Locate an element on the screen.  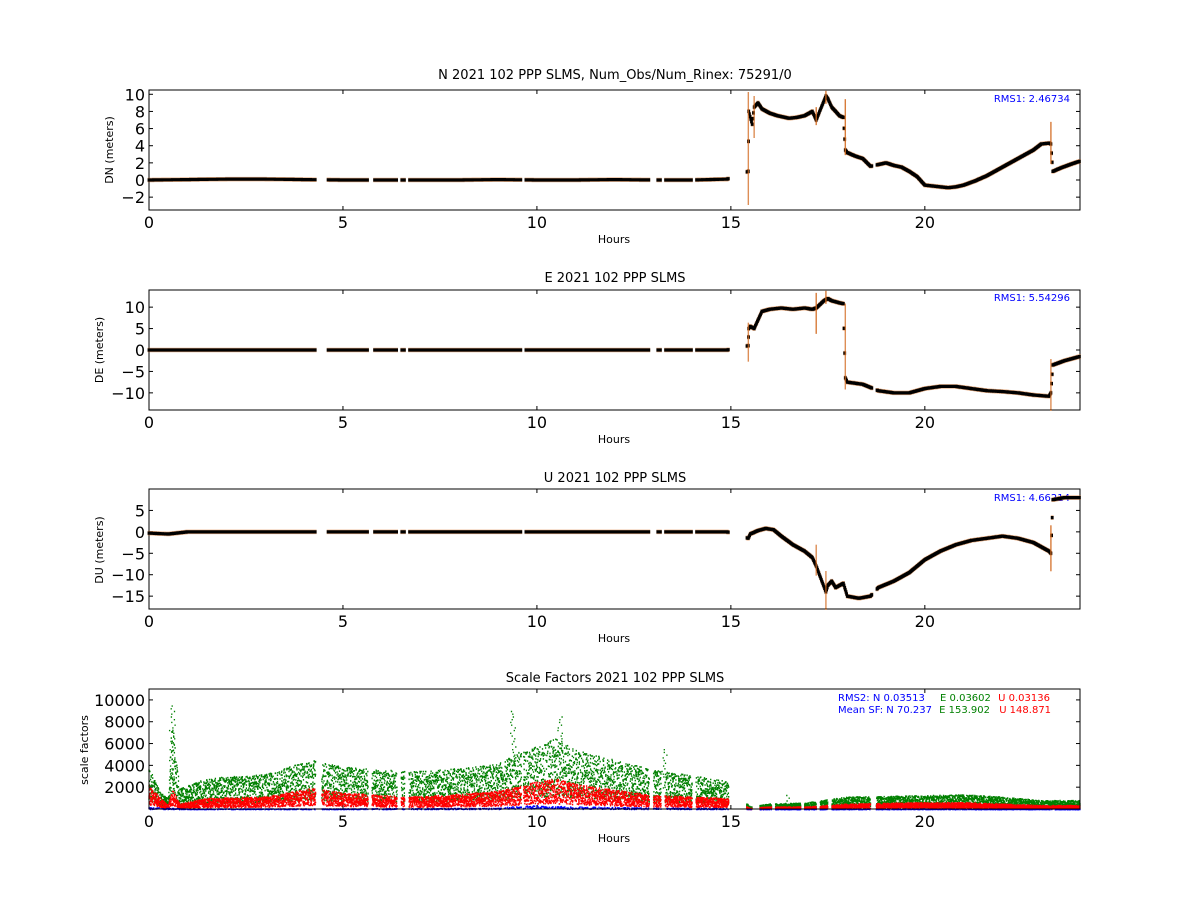
panel-east-ylabel: DE (meters) is located at coordinates (99, 350).